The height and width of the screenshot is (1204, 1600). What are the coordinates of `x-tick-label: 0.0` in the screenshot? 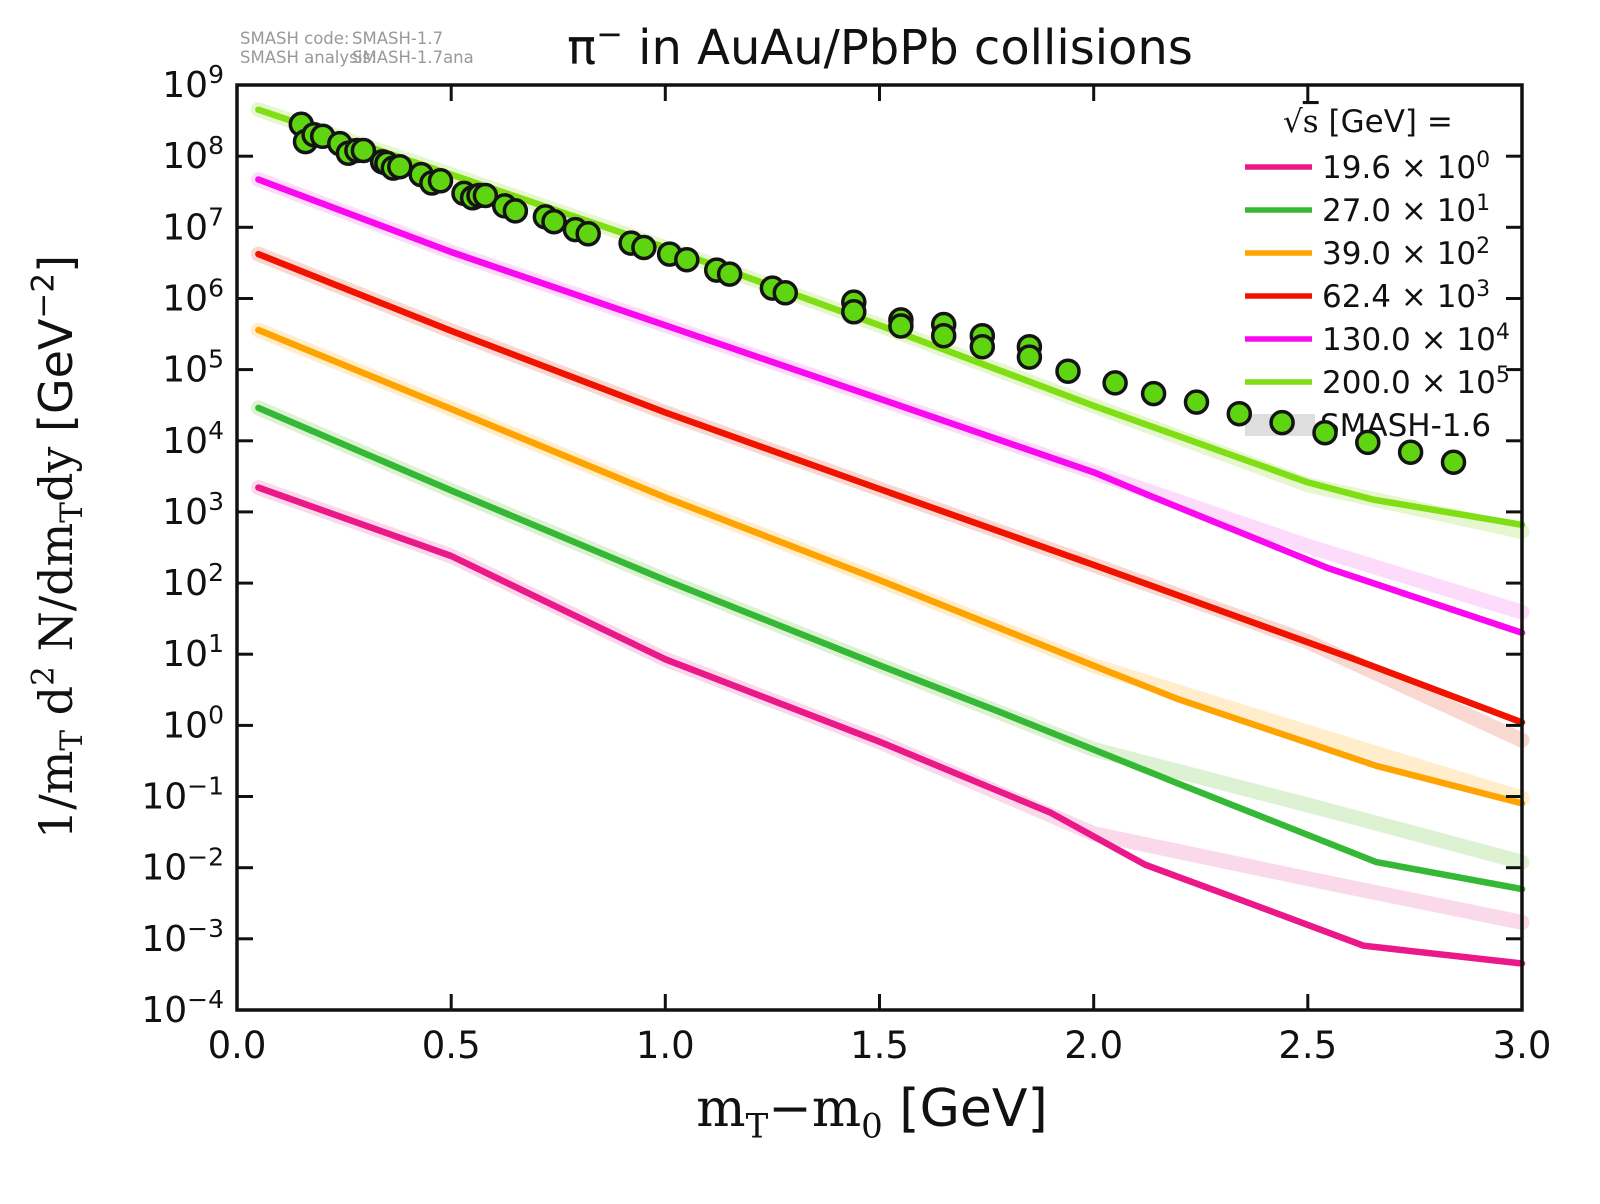 It's located at (237, 1045).